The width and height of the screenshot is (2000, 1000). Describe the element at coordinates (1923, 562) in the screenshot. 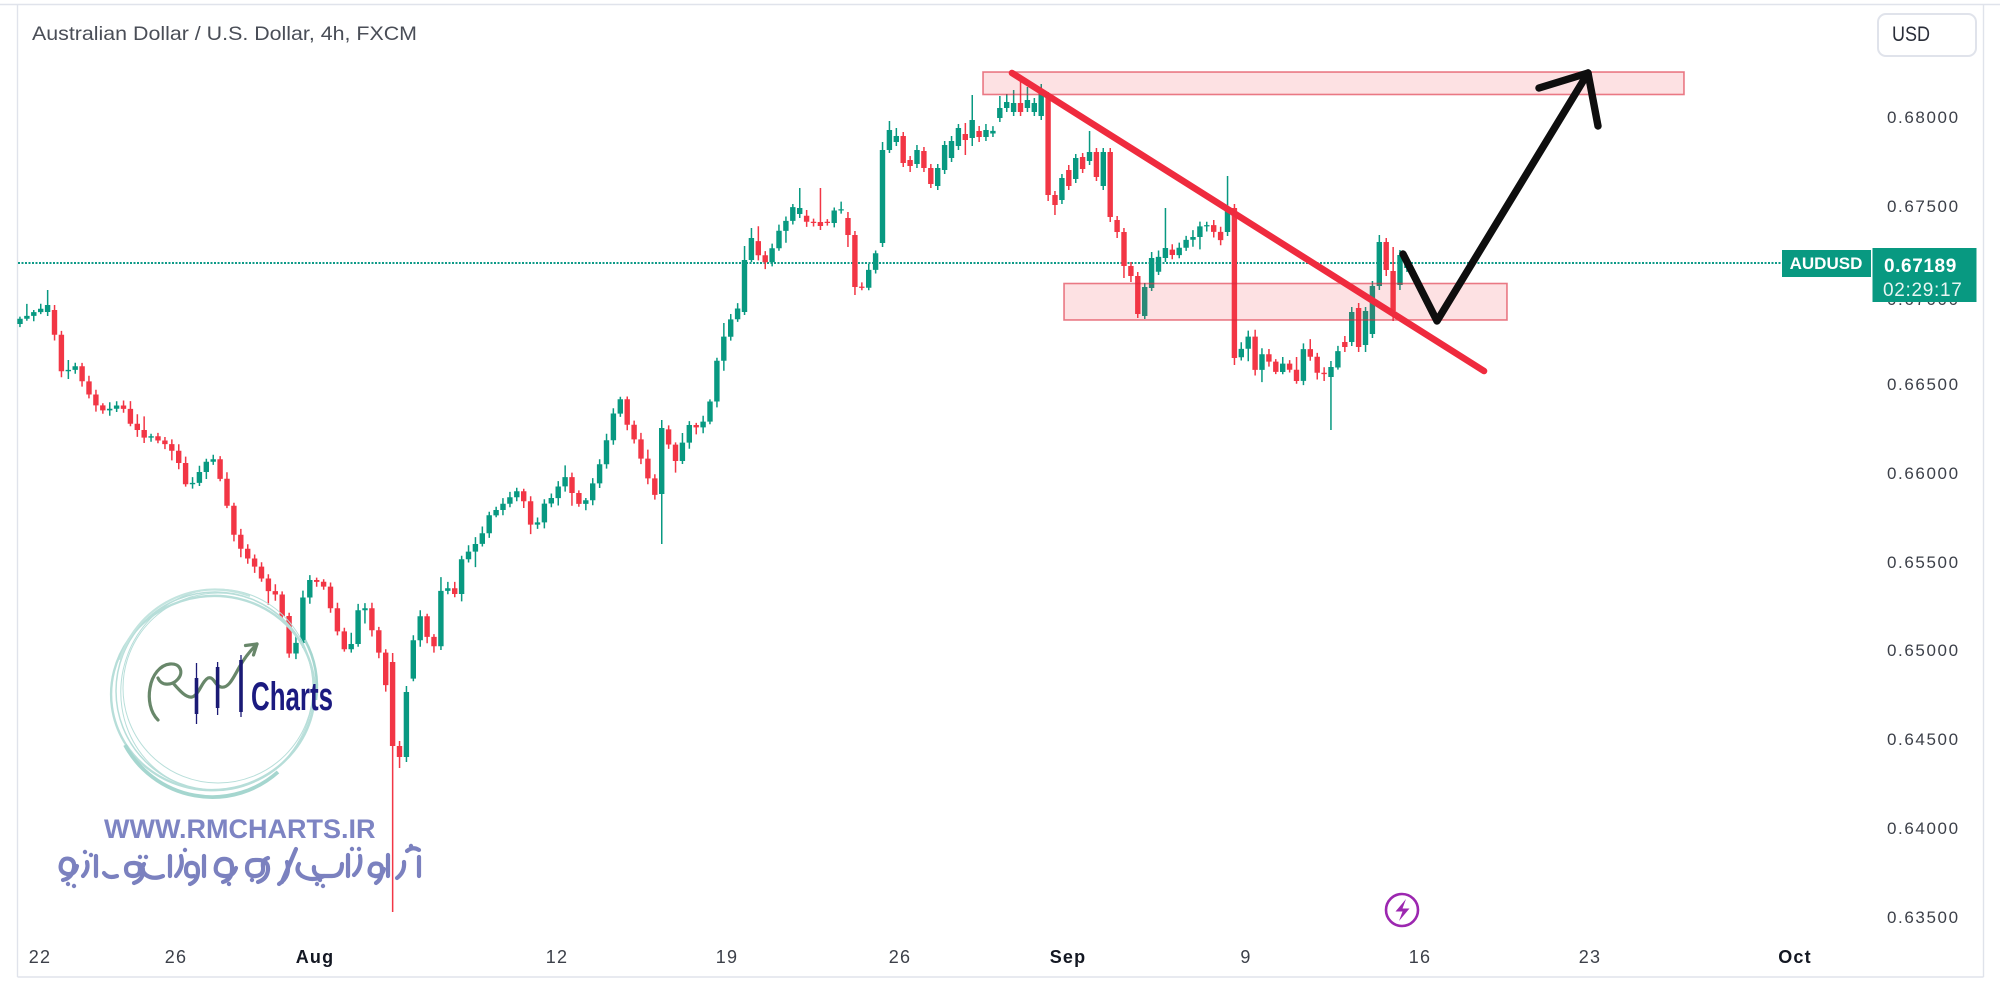

I see `svg-text: 0.65500` at that location.